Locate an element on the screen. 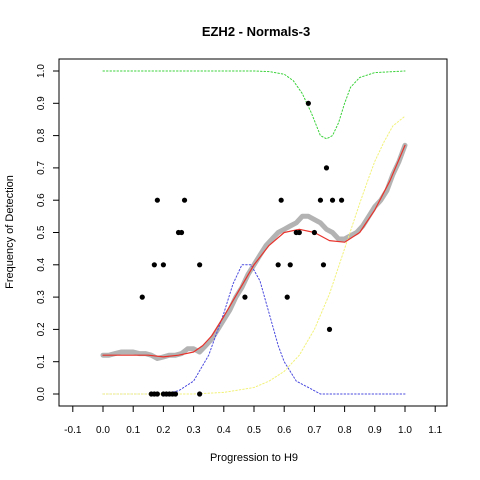  x-tick-label: 0.5 is located at coordinates (254, 430).